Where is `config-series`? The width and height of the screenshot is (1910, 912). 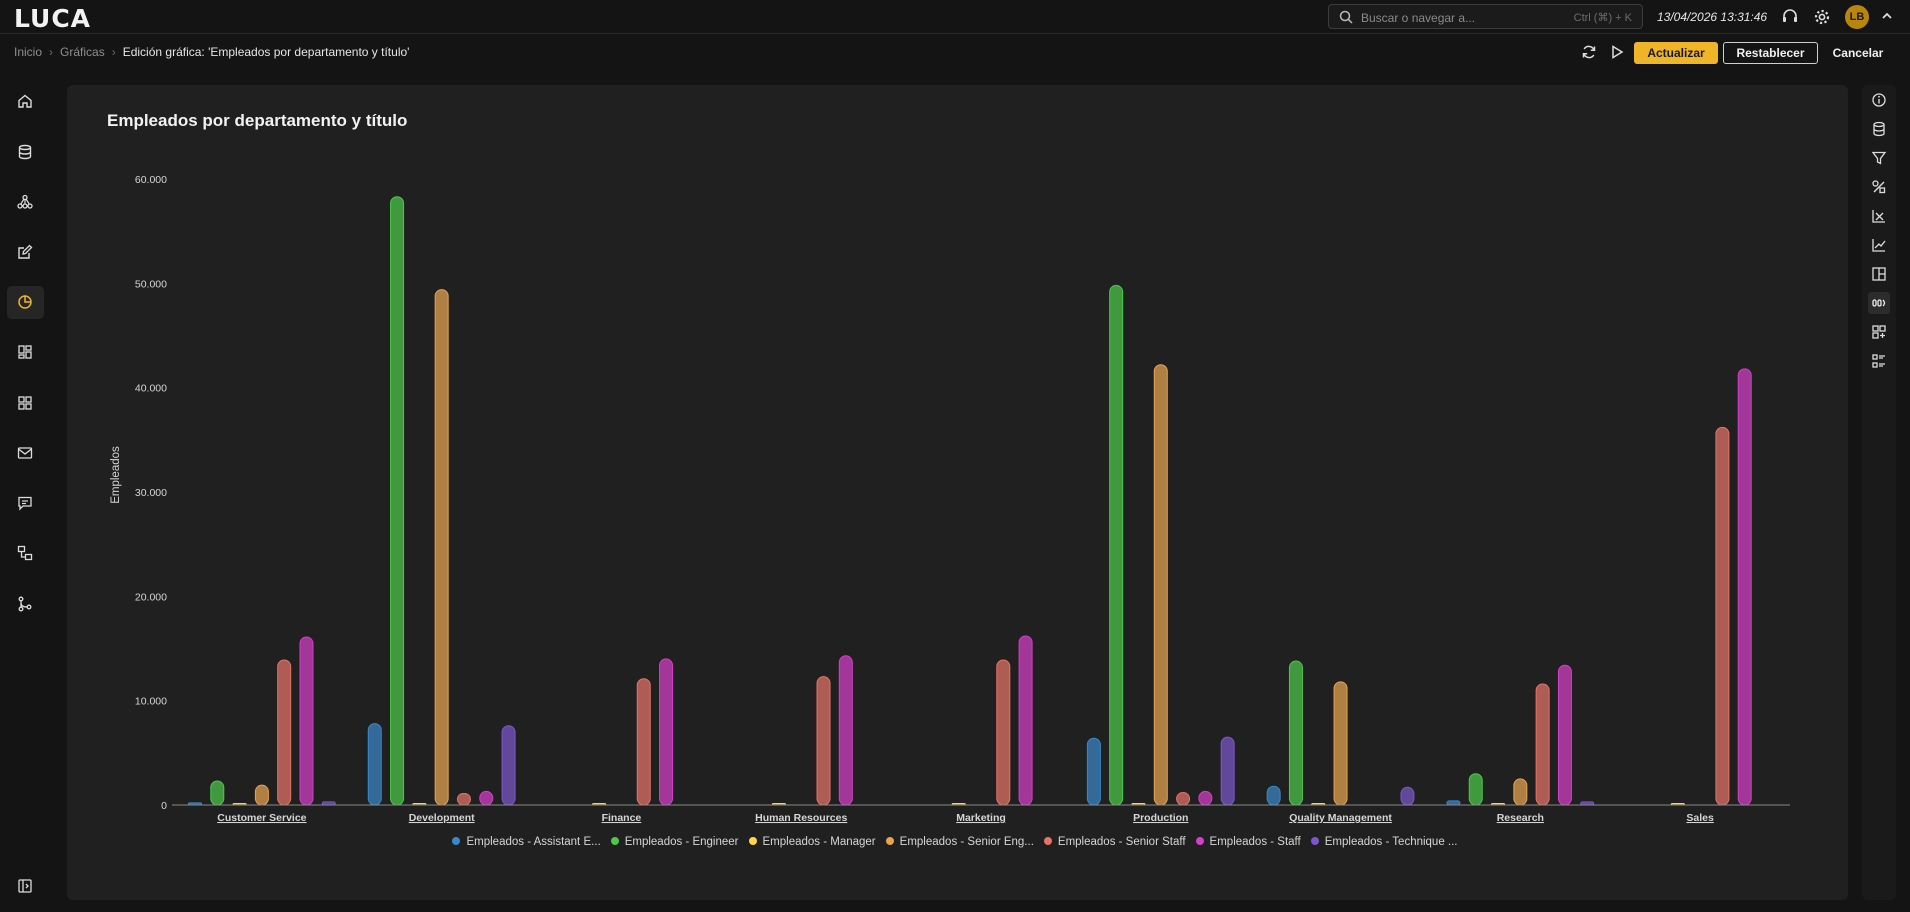
config-series is located at coordinates (1879, 303).